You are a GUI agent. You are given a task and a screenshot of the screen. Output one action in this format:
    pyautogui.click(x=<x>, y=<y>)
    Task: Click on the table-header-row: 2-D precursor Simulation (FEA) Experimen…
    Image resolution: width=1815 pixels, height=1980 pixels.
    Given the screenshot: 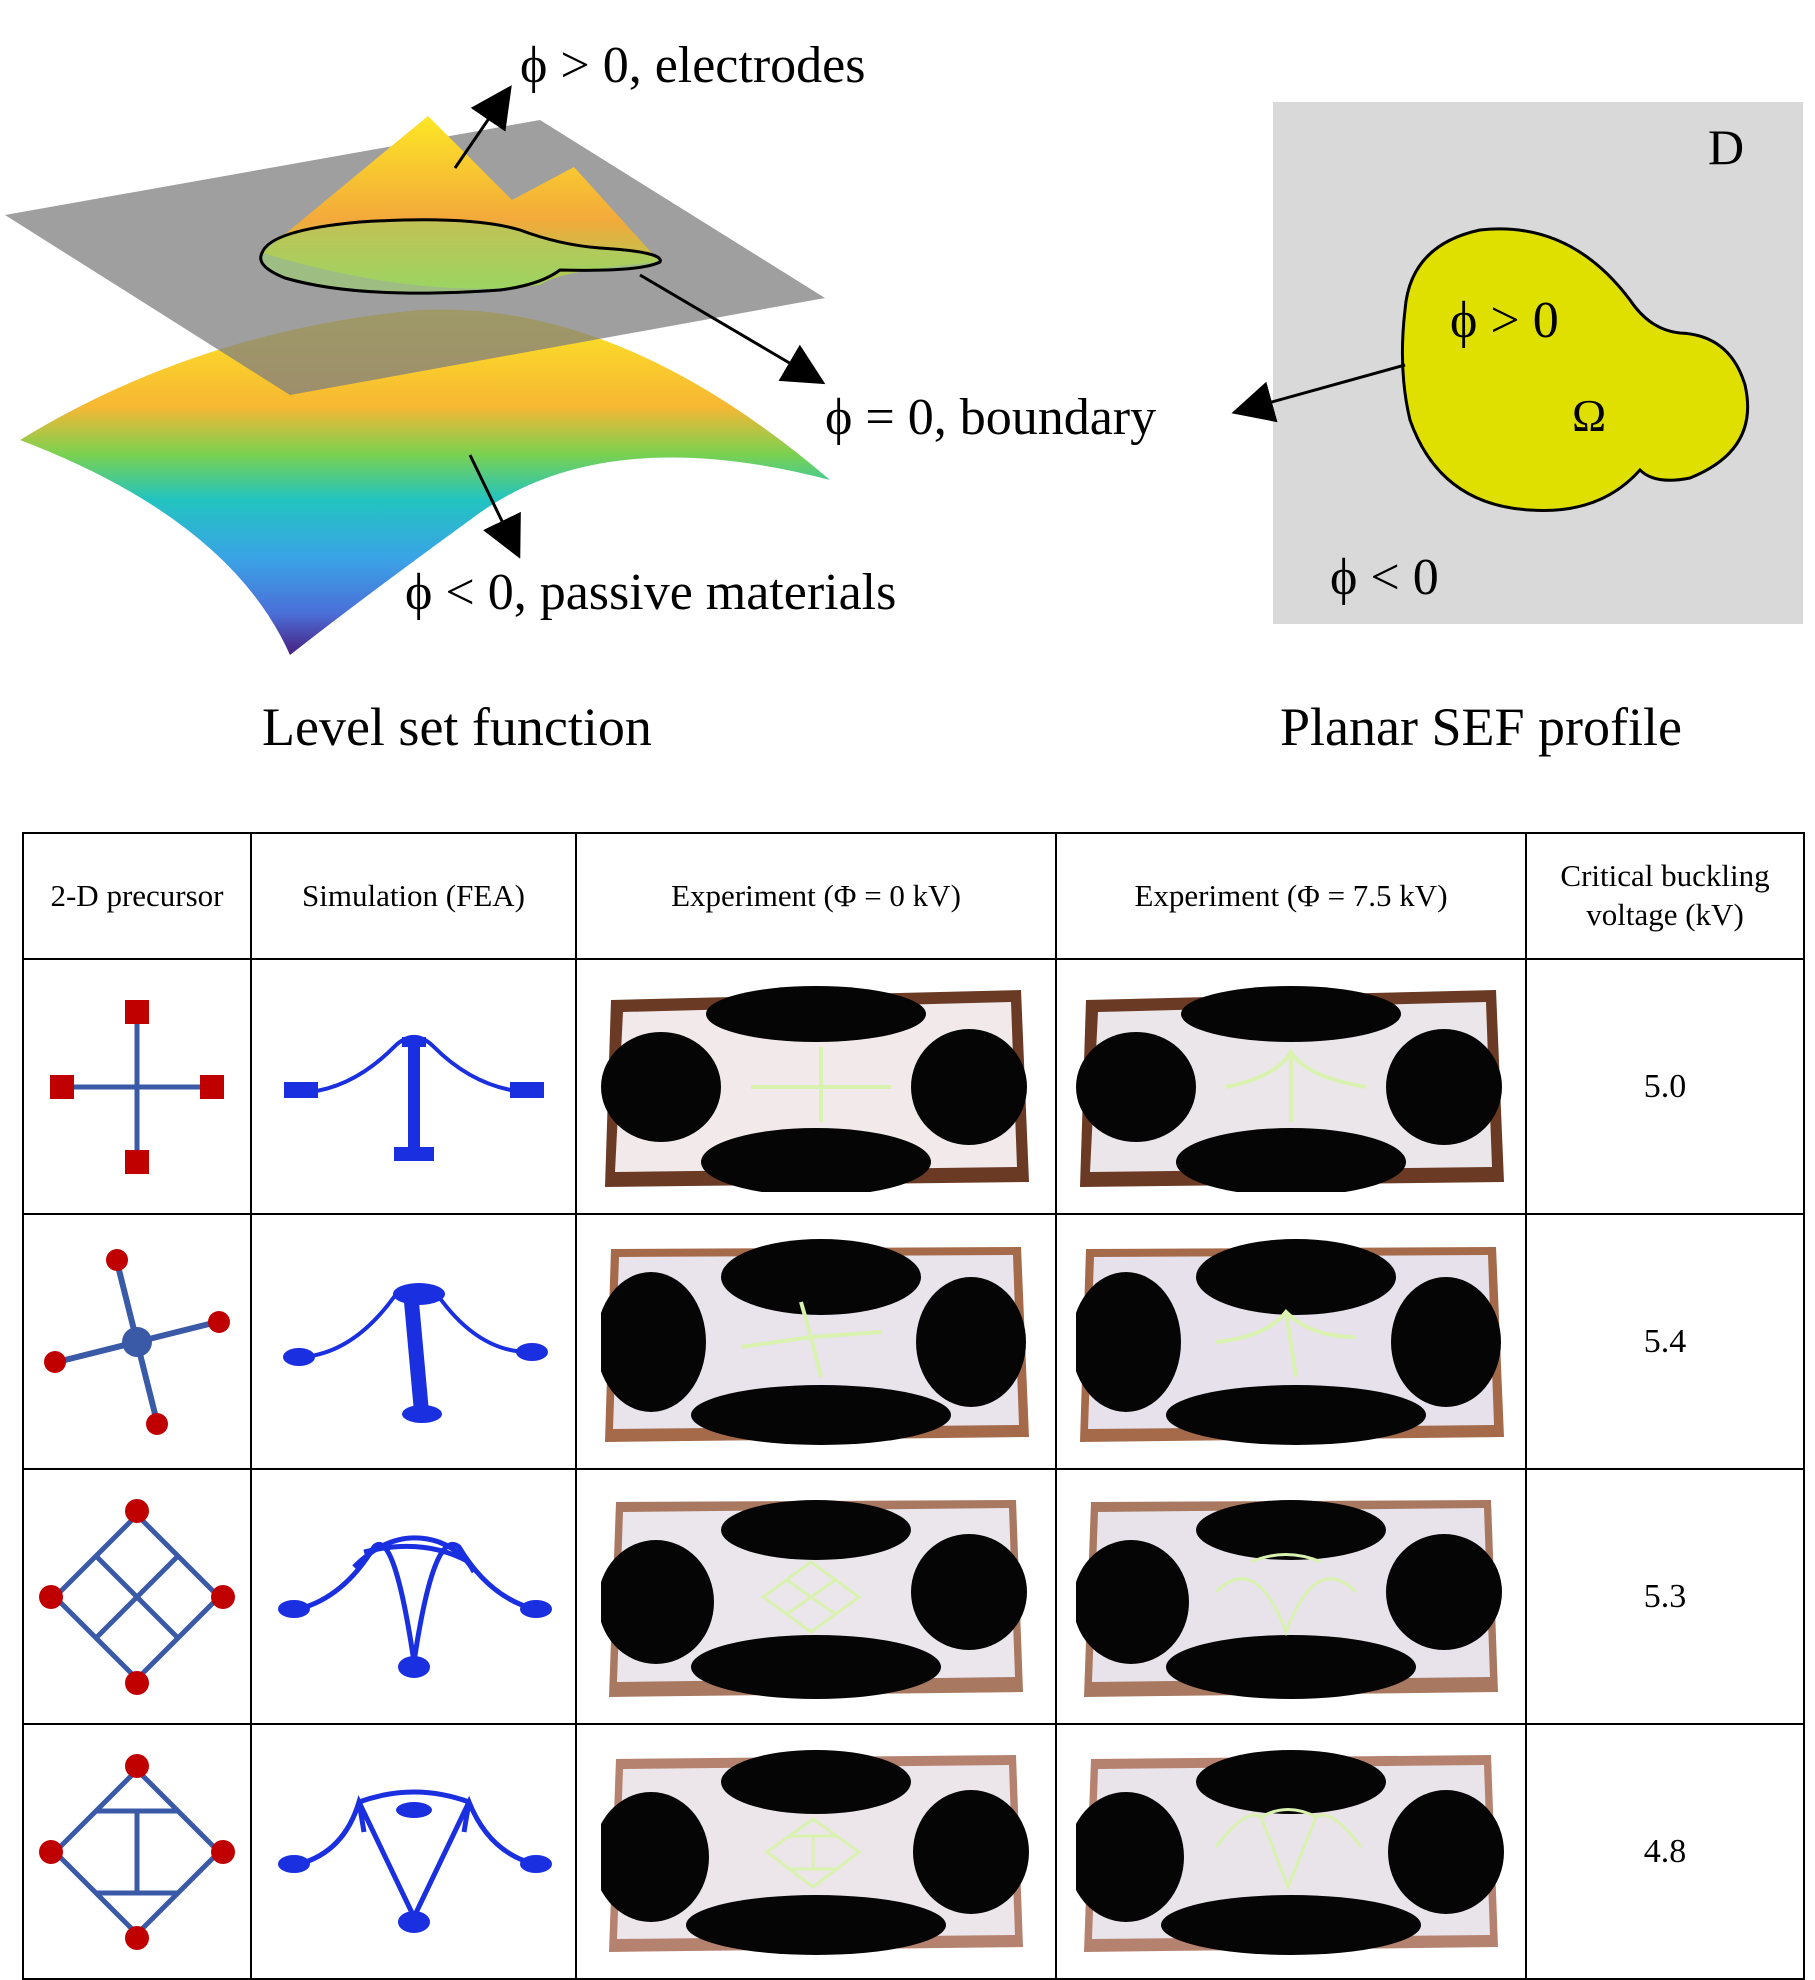 What is the action you would take?
    pyautogui.click(x=913, y=896)
    